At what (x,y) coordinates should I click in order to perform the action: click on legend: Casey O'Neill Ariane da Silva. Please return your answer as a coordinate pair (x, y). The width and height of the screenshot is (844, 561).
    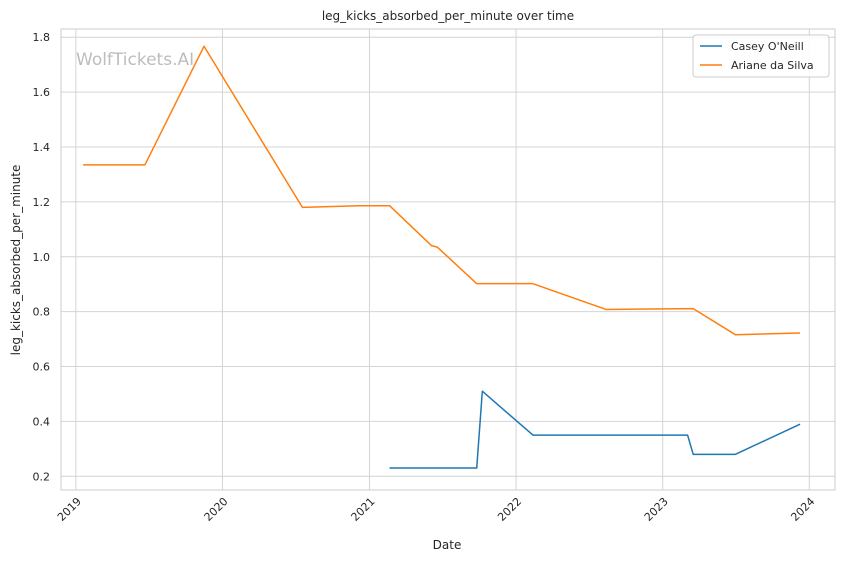
    Looking at the image, I should click on (761, 56).